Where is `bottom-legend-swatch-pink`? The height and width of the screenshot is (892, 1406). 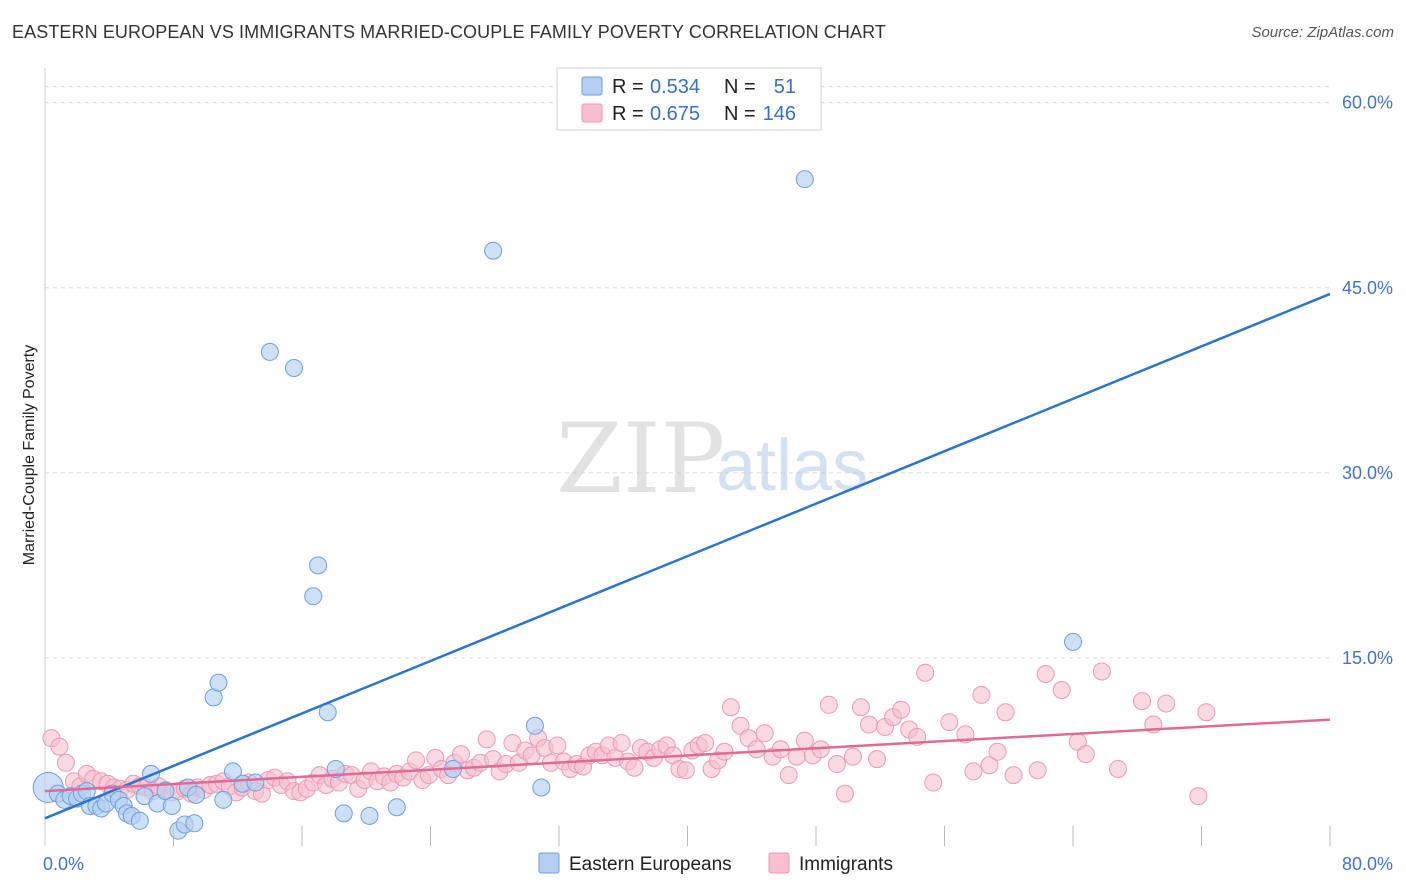
bottom-legend-swatch-pink is located at coordinates (779, 863).